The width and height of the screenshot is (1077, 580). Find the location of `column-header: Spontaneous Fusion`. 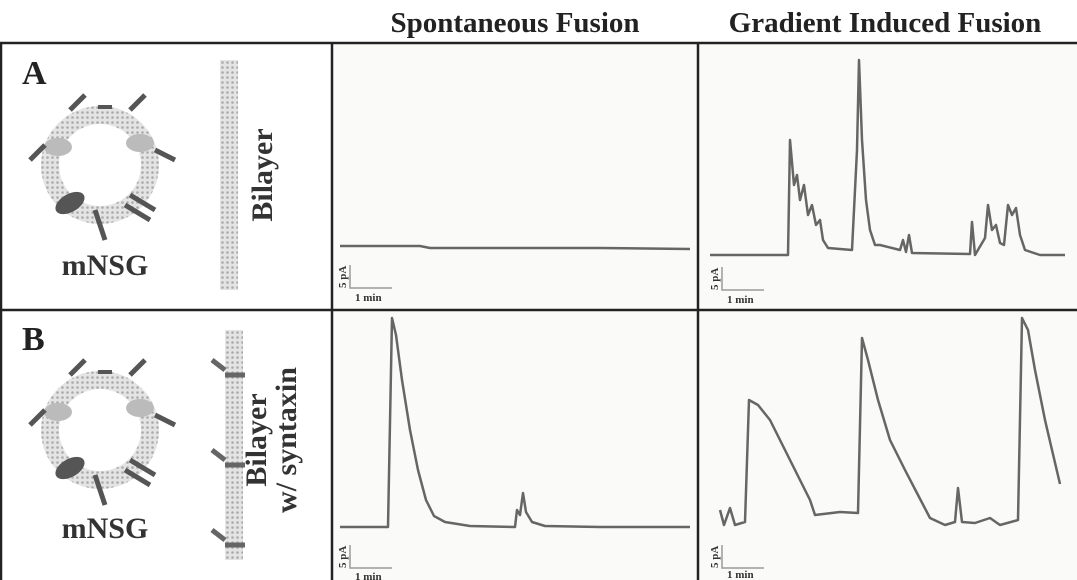

column-header: Spontaneous Fusion is located at coordinates (514, 23).